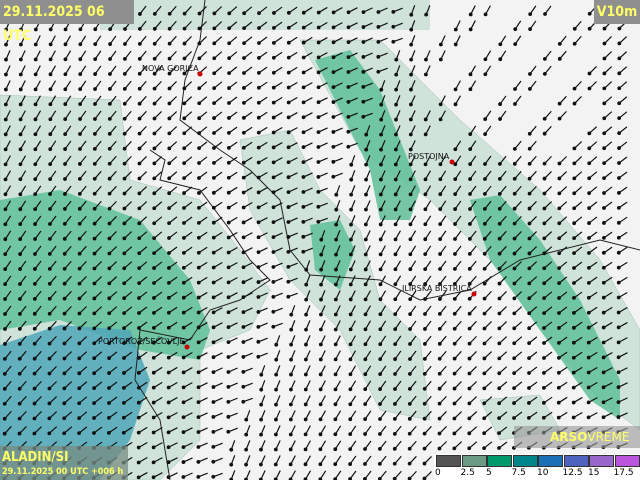 Image resolution: width=640 pixels, height=480 pixels. I want to click on color-legend: 0 2.5 5 7.5 10 12.5 15 17.5, so click(537, 467).